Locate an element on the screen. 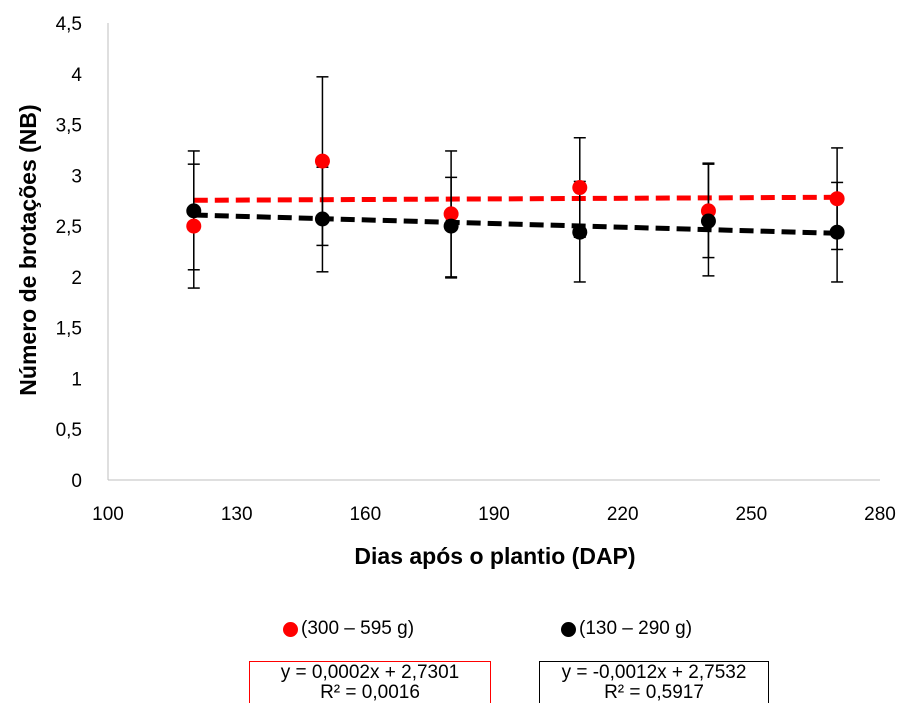  y-tick-label: 3,5 is located at coordinates (69, 126).